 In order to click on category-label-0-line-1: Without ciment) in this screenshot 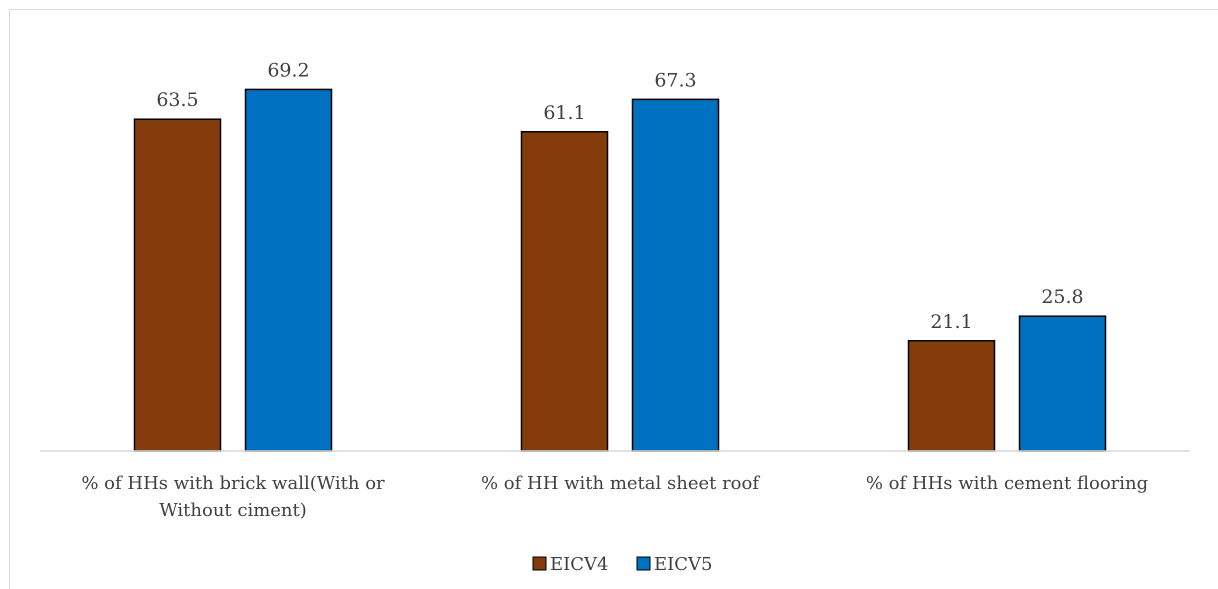, I will do `click(233, 510)`.